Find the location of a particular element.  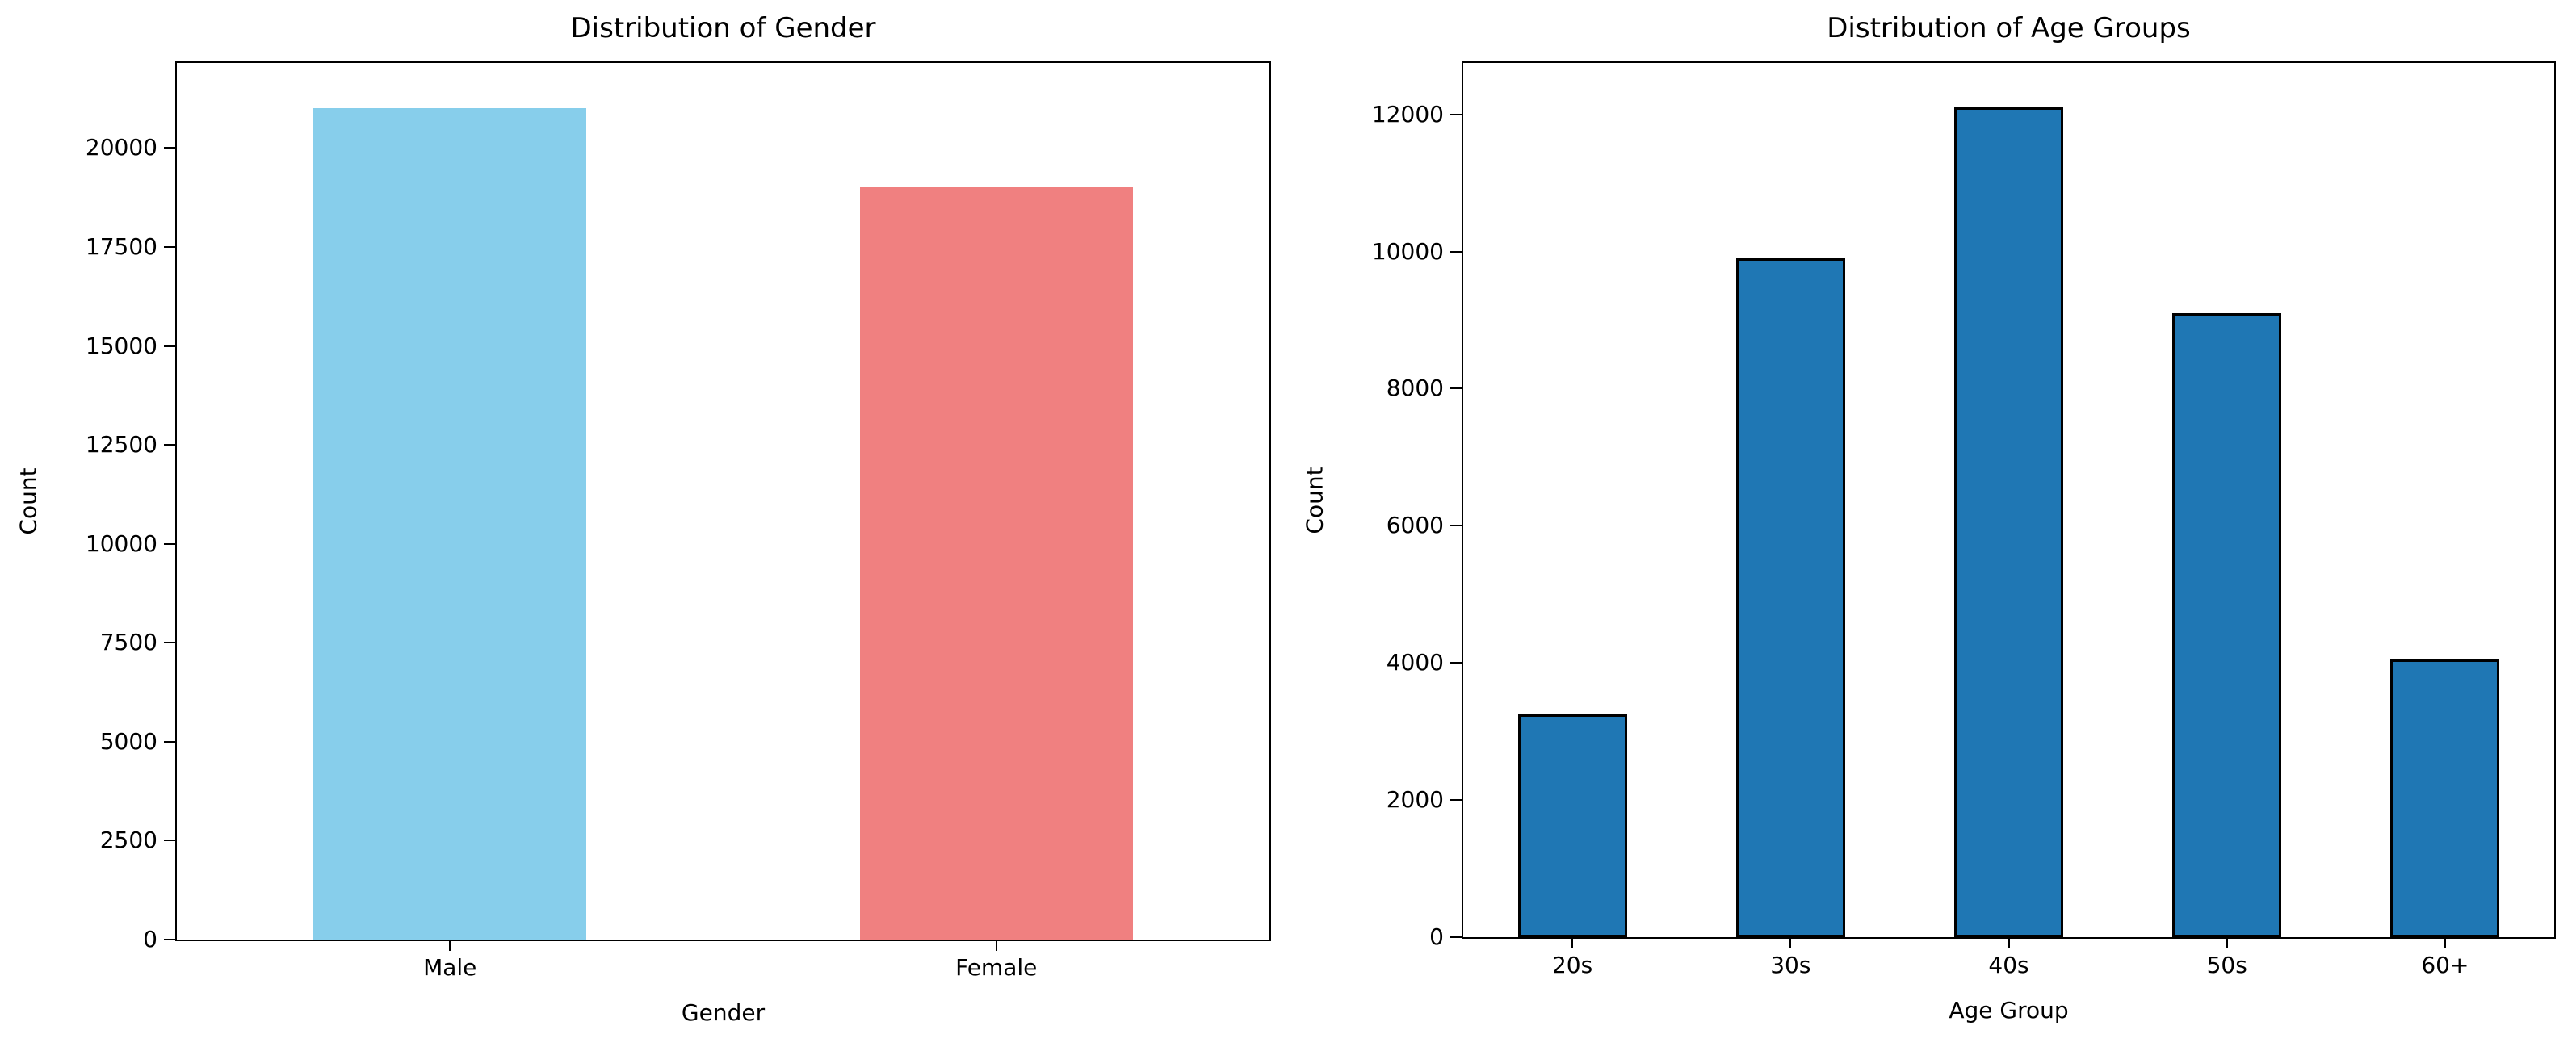

chart-title: Distribution of Age Groups is located at coordinates (2009, 28).